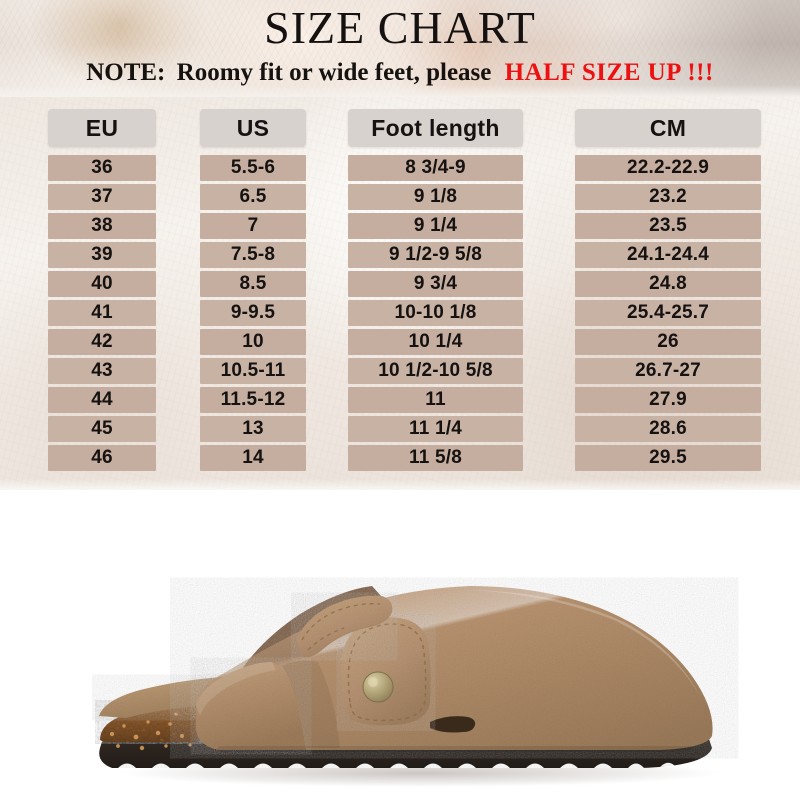 The width and height of the screenshot is (800, 800). What do you see at coordinates (668, 342) in the screenshot?
I see `table-cell: 26` at bounding box center [668, 342].